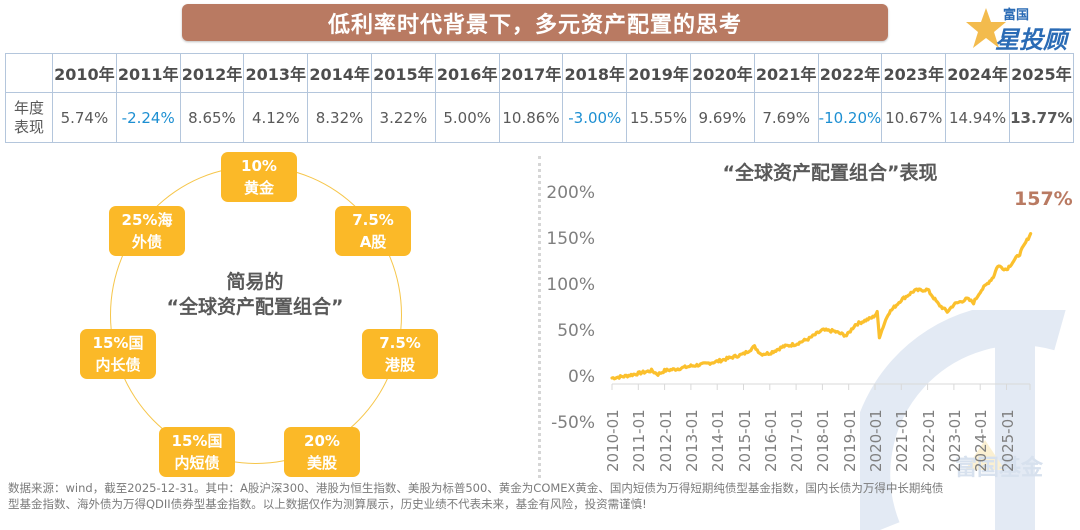 This screenshot has height=530, width=1080. I want to click on chip-asset: A股, so click(373, 242).